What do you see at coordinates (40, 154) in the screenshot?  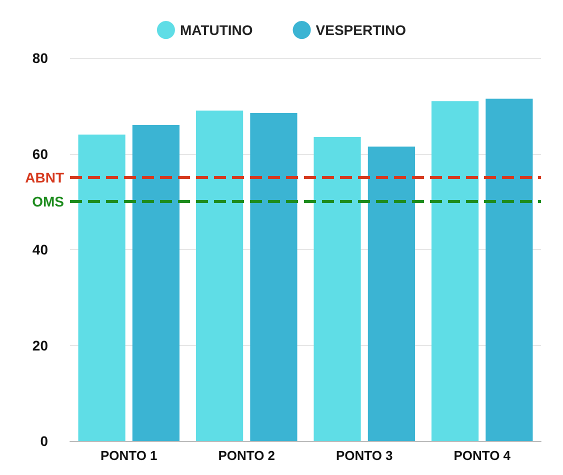 I see `y-tick-label: 60` at bounding box center [40, 154].